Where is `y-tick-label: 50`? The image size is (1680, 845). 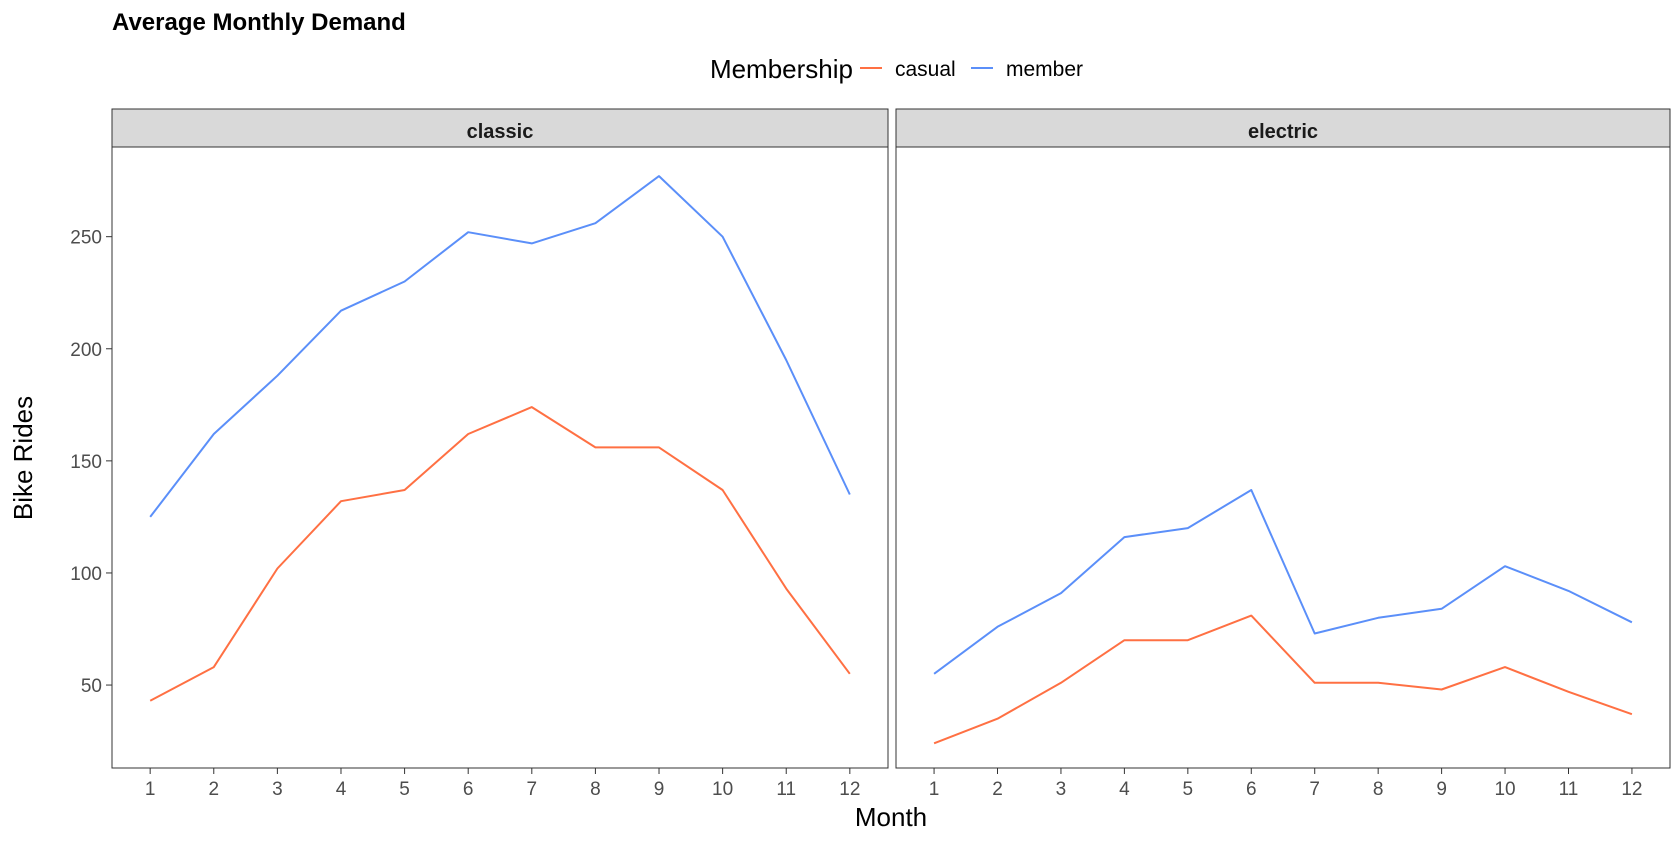
y-tick-label: 50 is located at coordinates (91, 686).